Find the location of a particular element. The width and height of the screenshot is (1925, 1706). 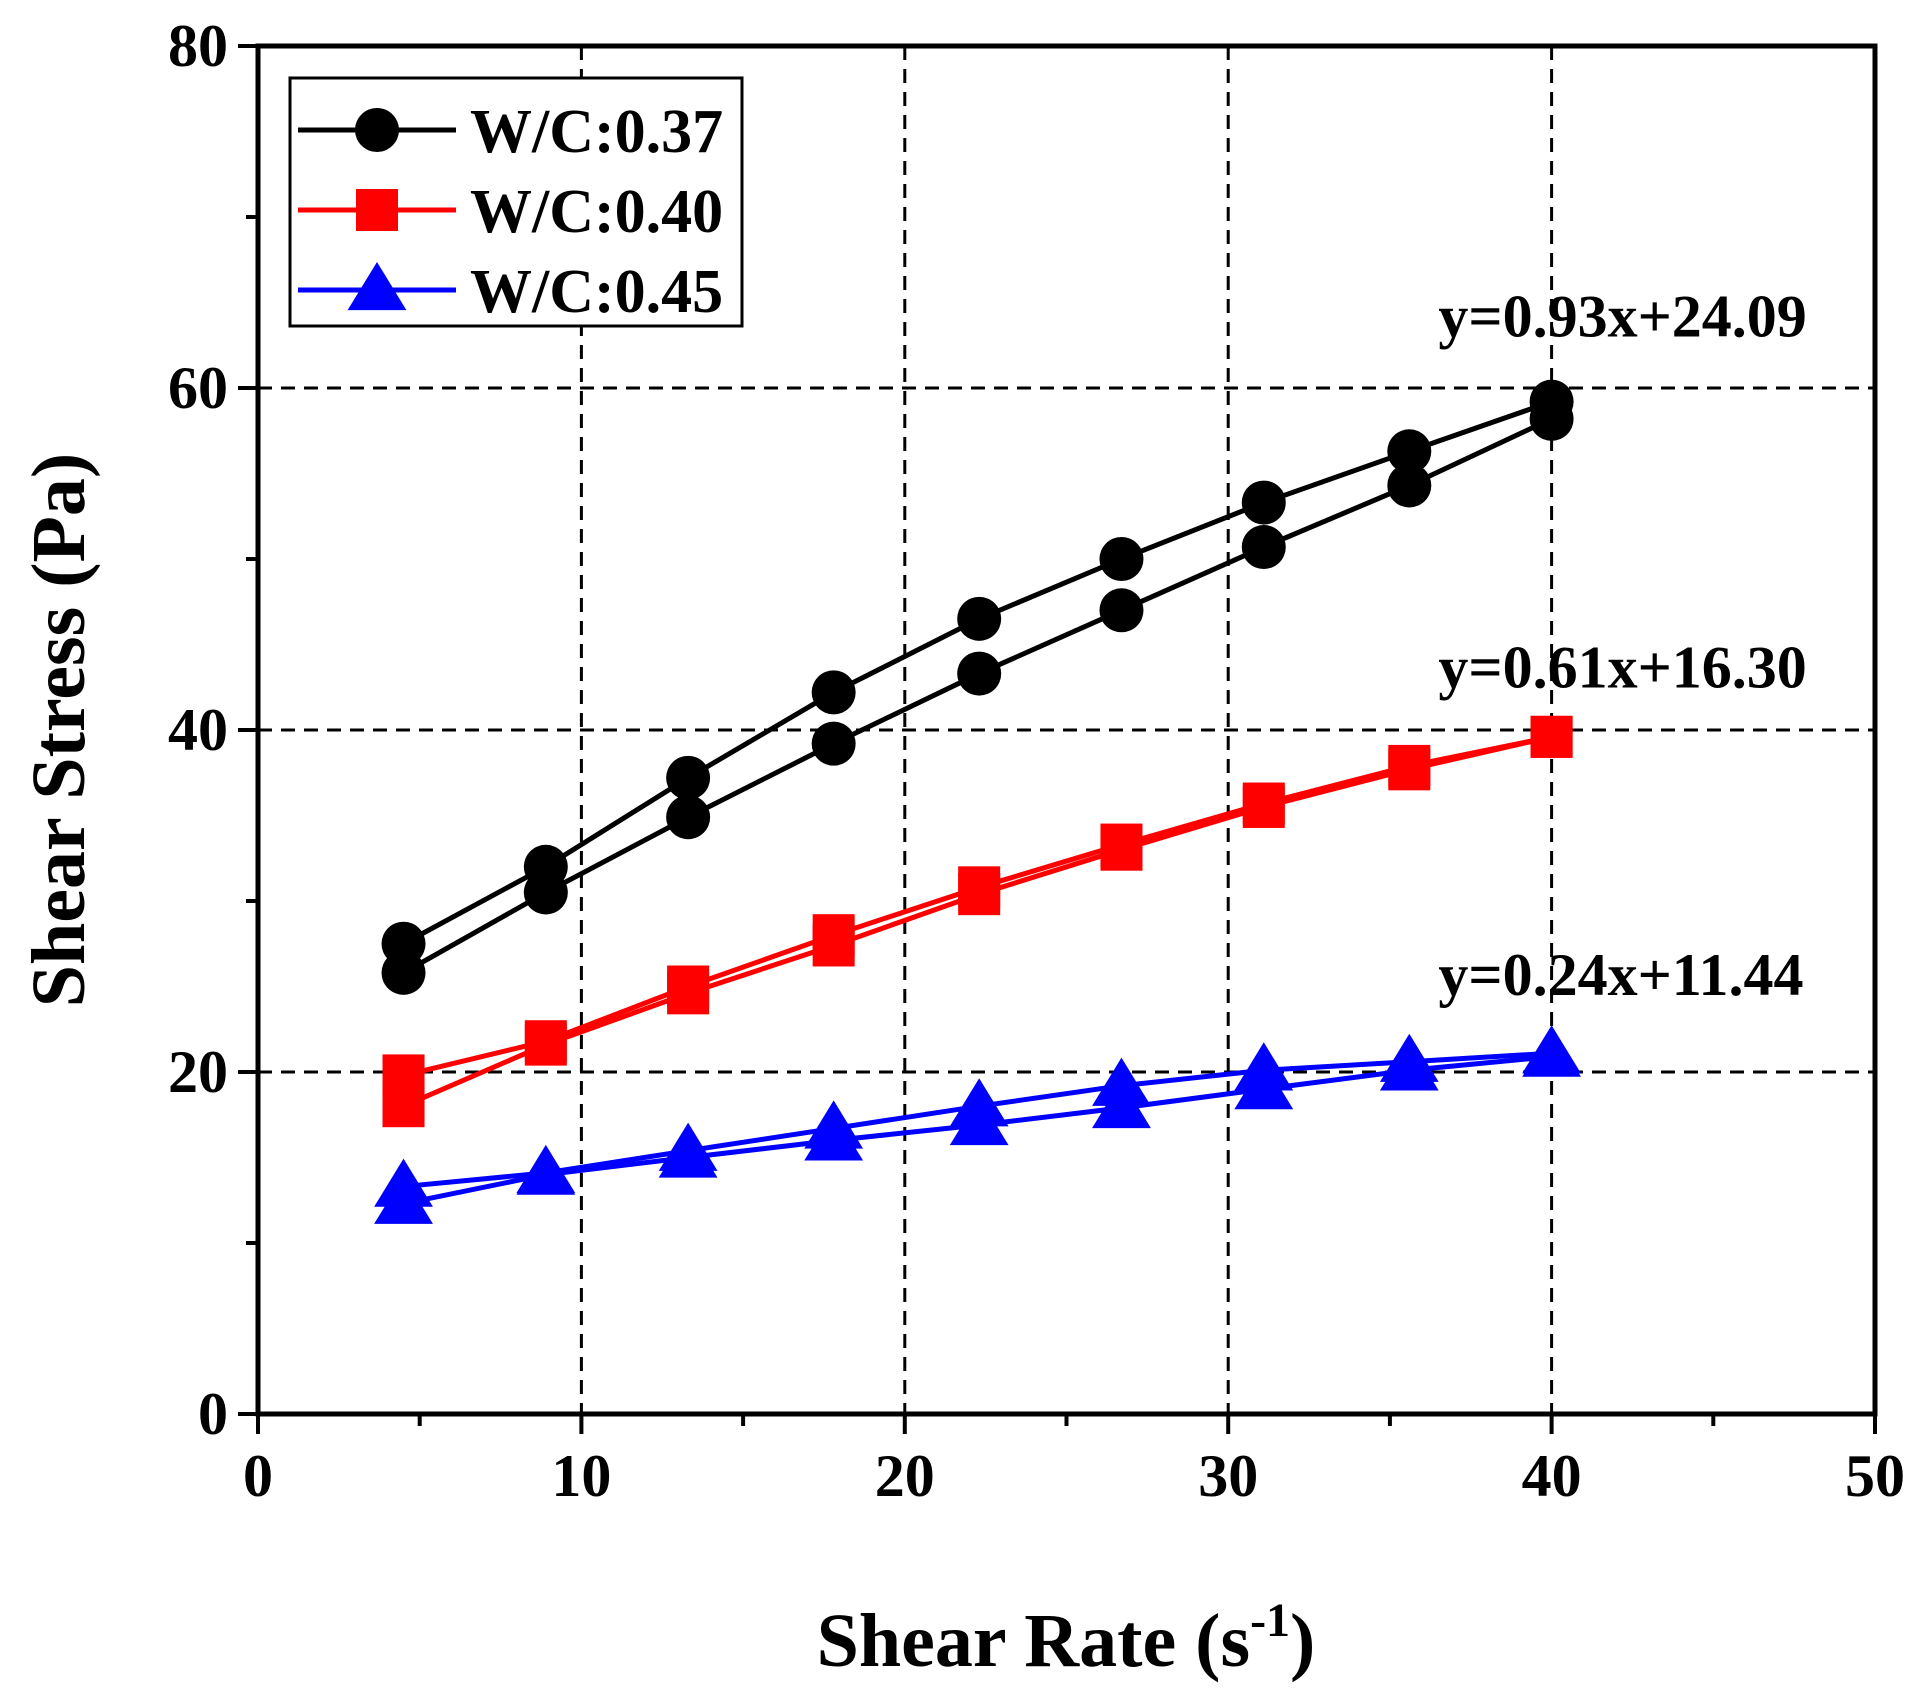

legend-marker-circle is located at coordinates (377, 130).